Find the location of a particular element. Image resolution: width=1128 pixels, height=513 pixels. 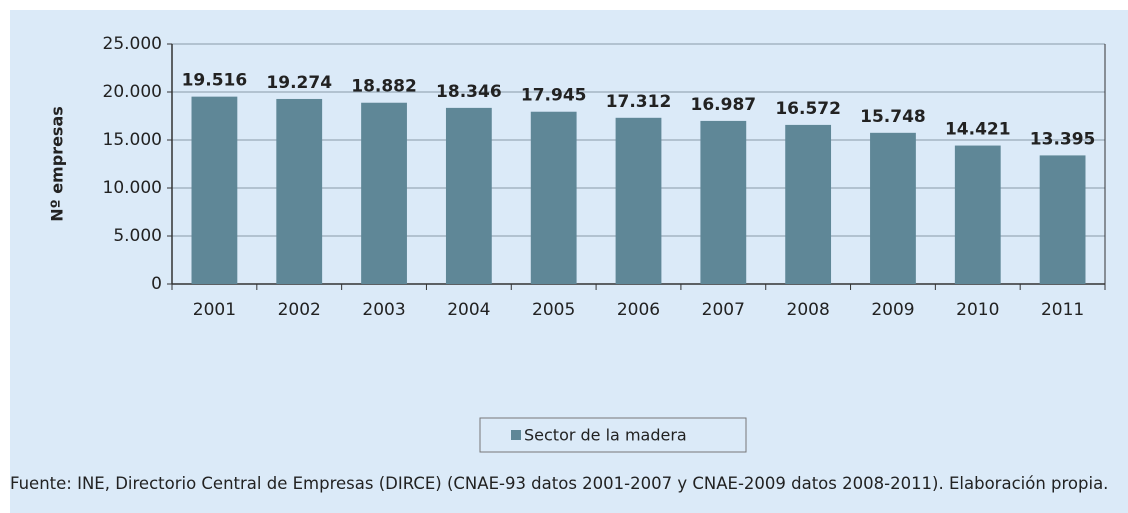

data-label: 18.882 is located at coordinates (384, 87).